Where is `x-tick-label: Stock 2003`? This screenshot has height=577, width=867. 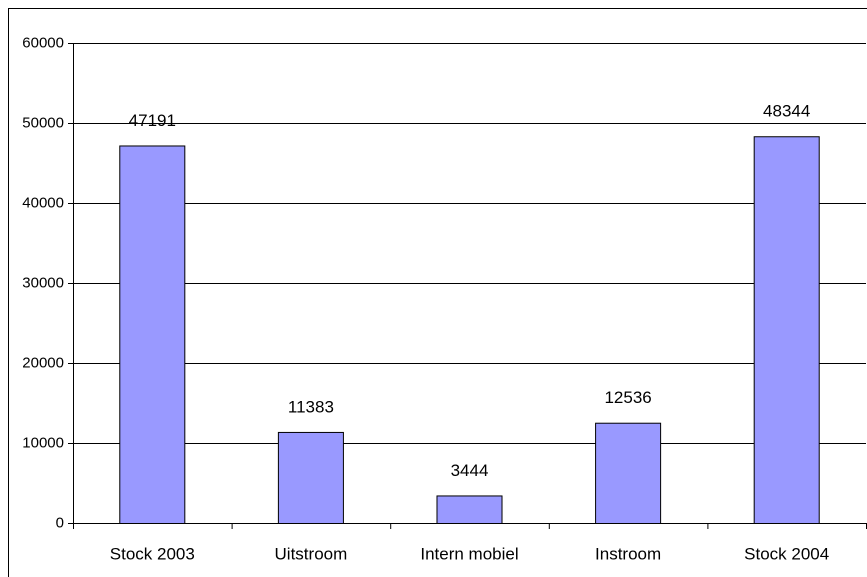 x-tick-label: Stock 2003 is located at coordinates (152, 553).